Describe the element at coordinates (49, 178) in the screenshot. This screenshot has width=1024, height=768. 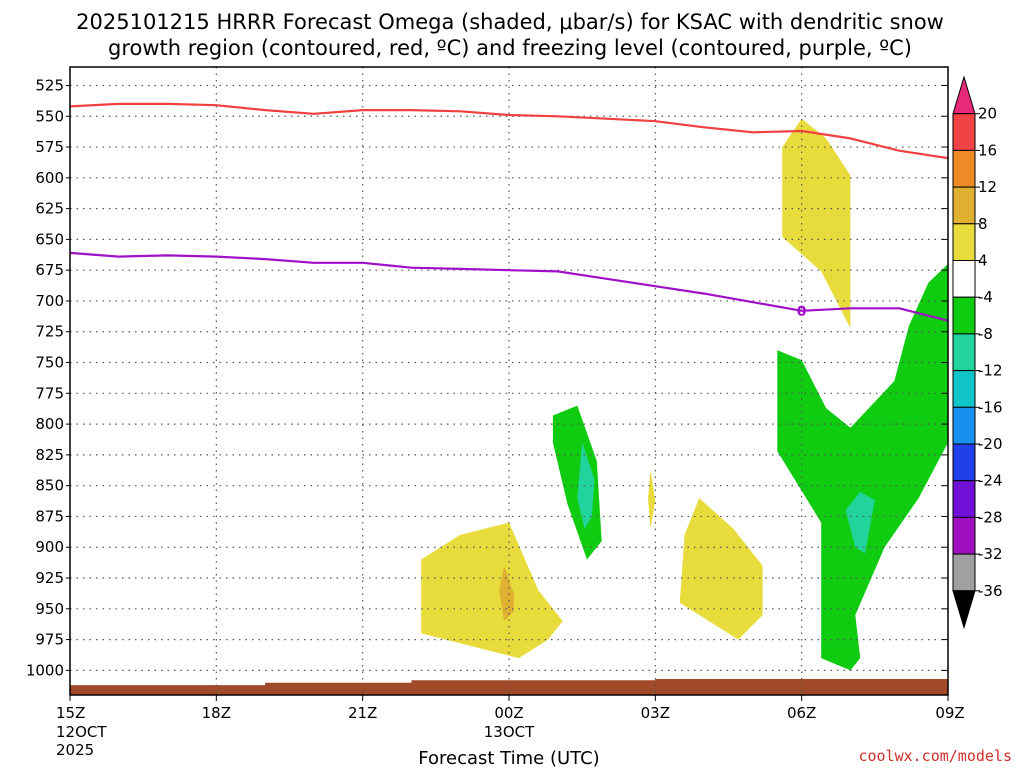
I see `y-tick-label-600: 600` at that location.